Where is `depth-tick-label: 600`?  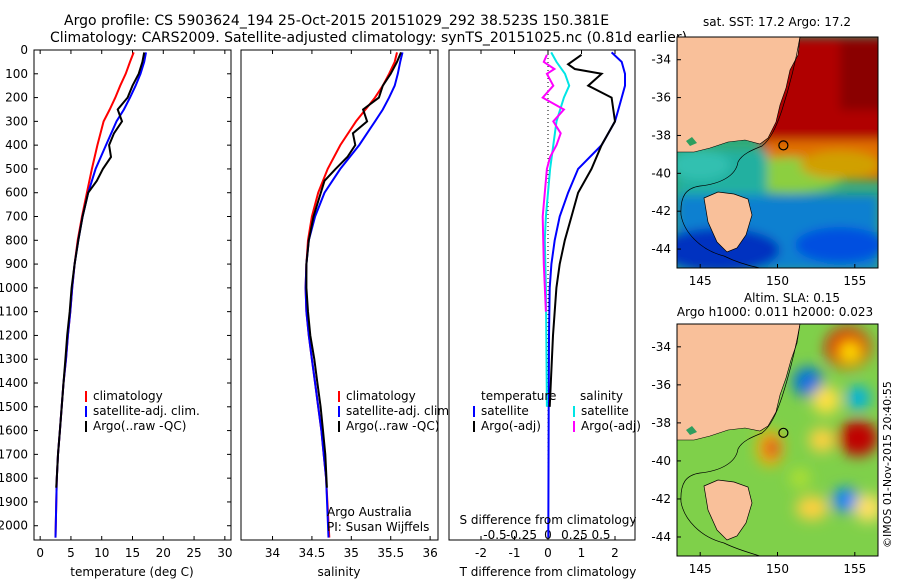 depth-tick-label: 600 is located at coordinates (16, 193).